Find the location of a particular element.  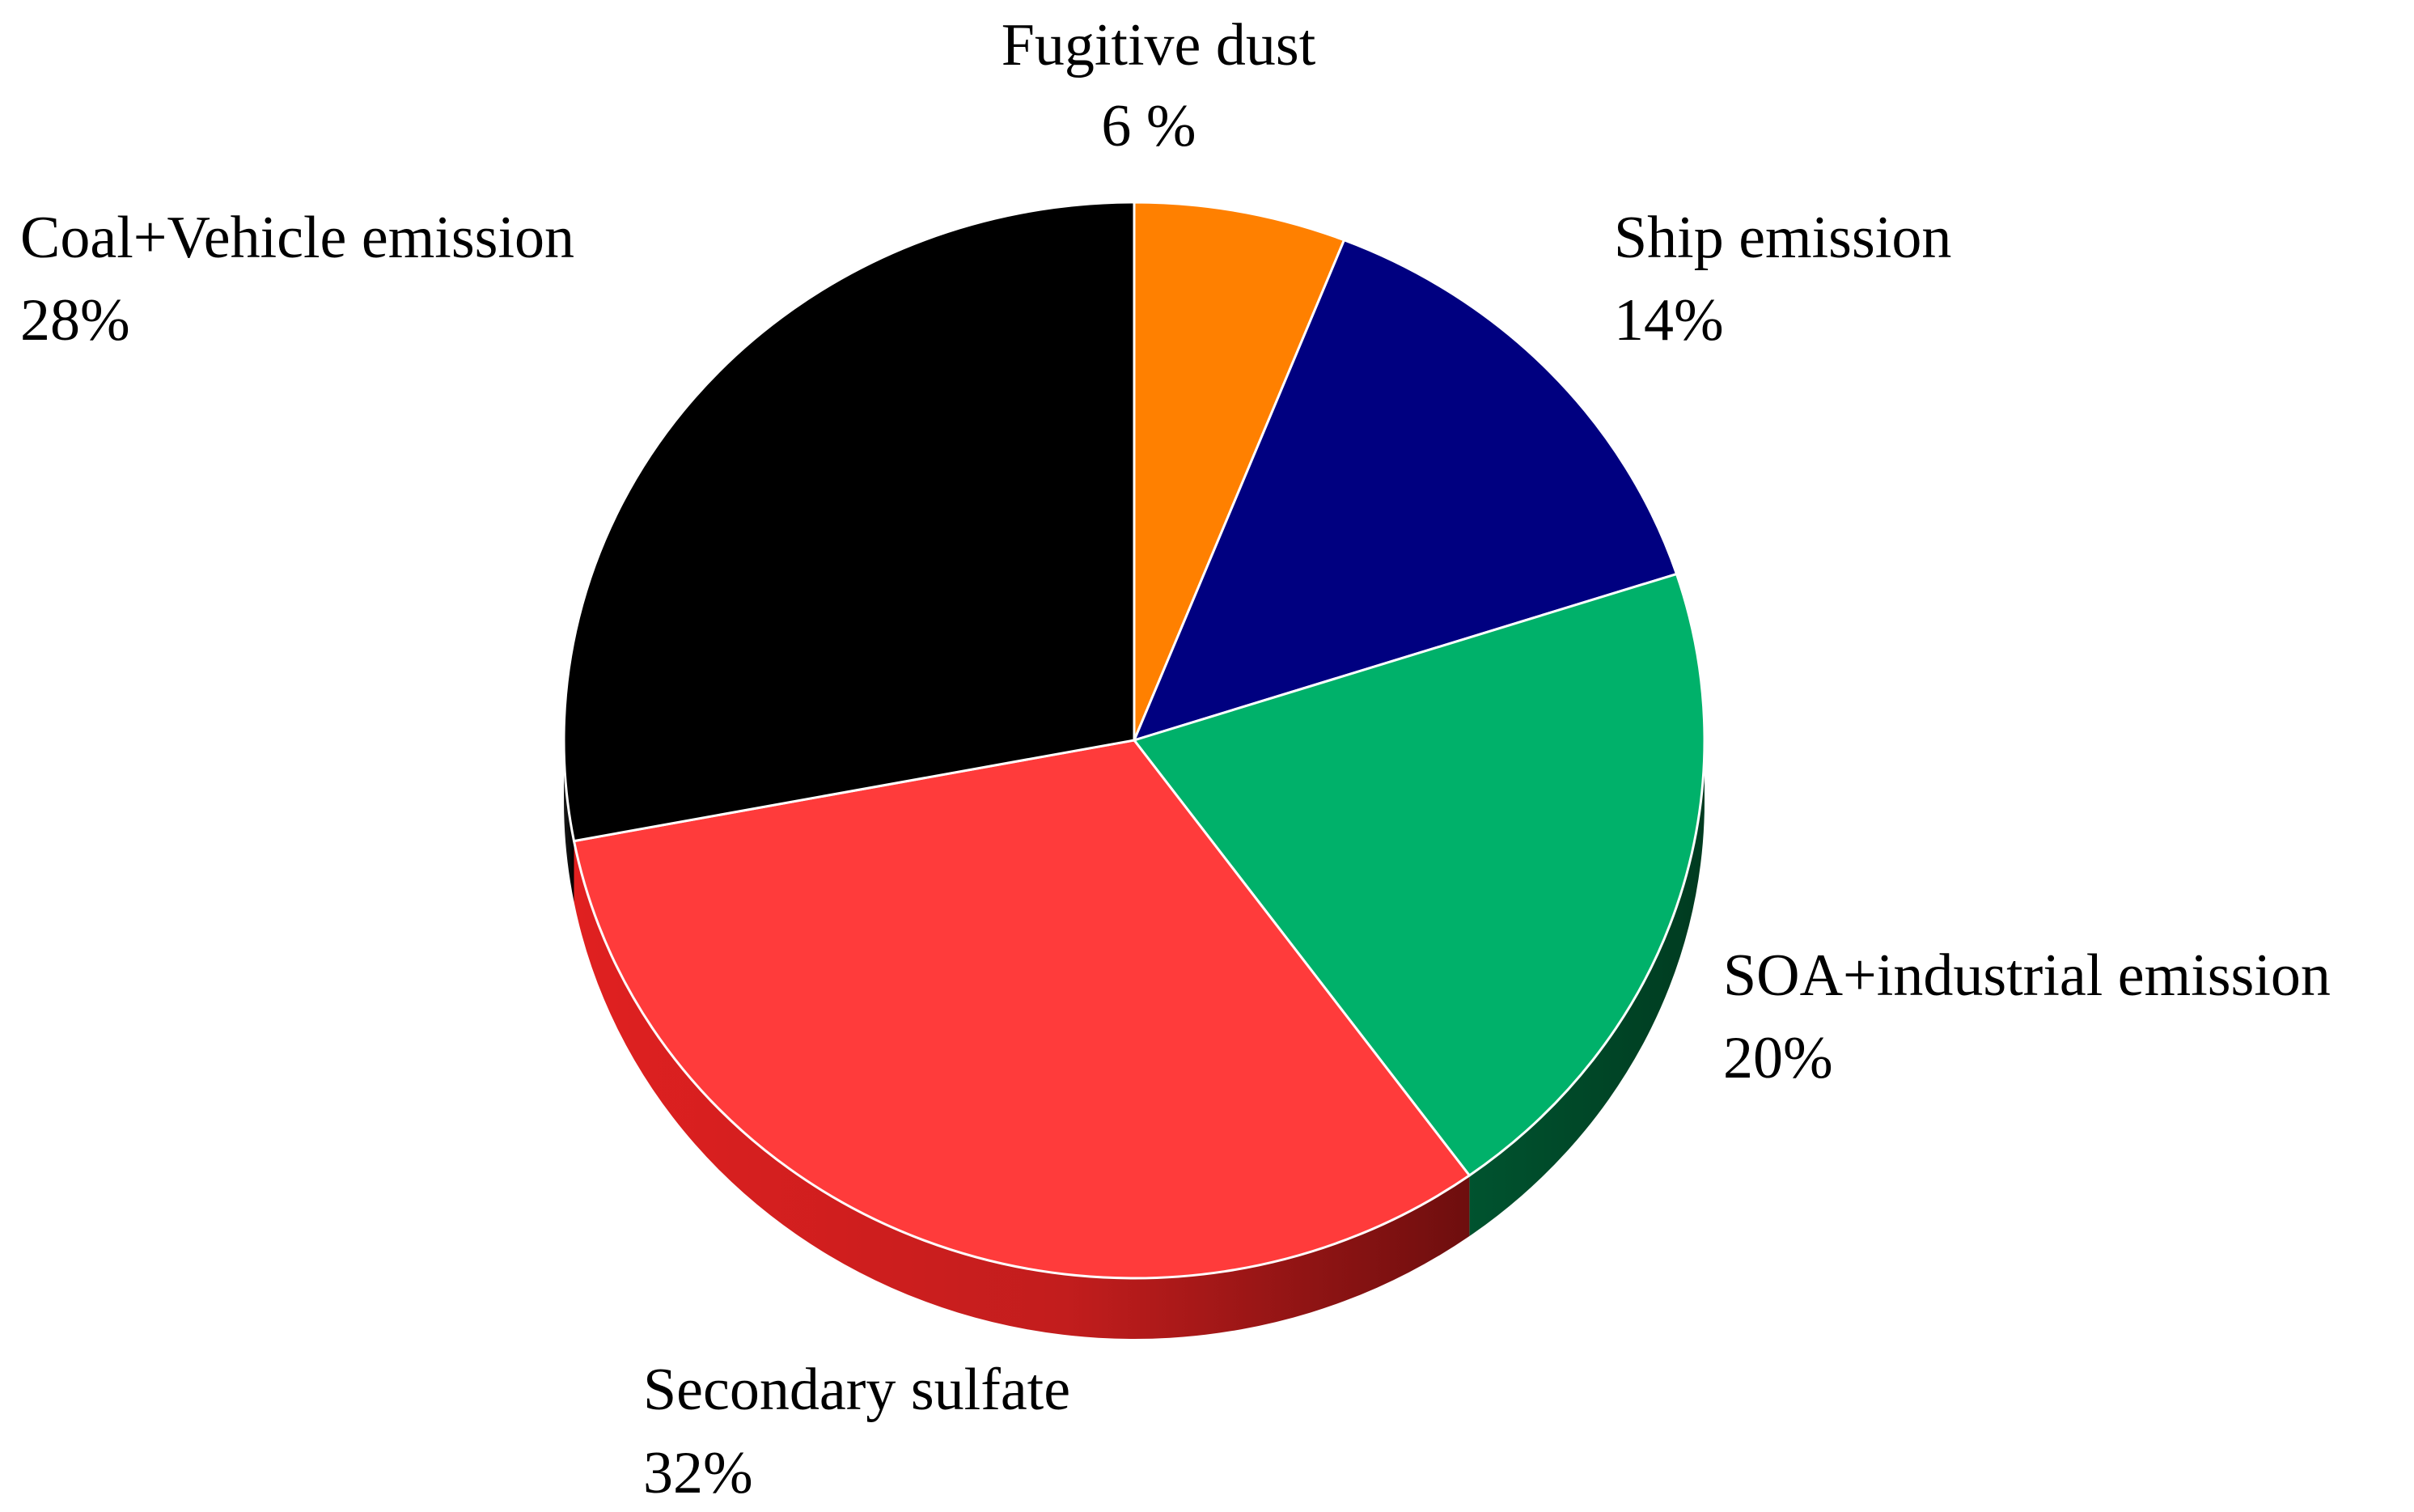

slice-secondary-sulfate is located at coordinates (1021, 1009).